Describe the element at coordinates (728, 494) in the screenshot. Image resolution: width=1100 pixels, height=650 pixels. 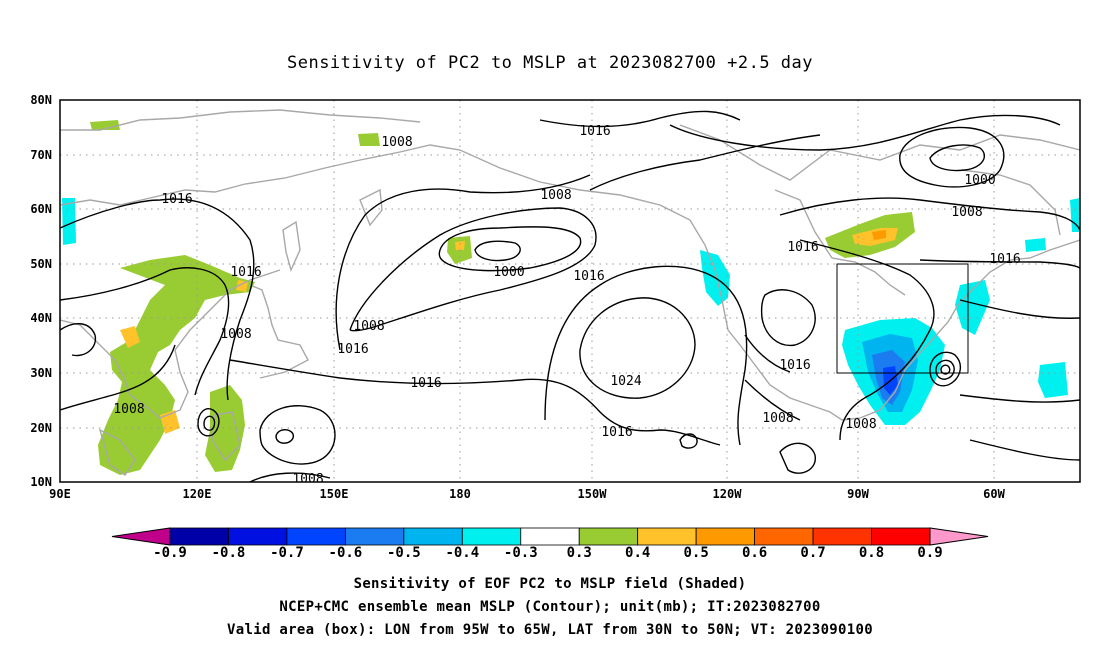
I see `lon-tick-label: 120W` at that location.